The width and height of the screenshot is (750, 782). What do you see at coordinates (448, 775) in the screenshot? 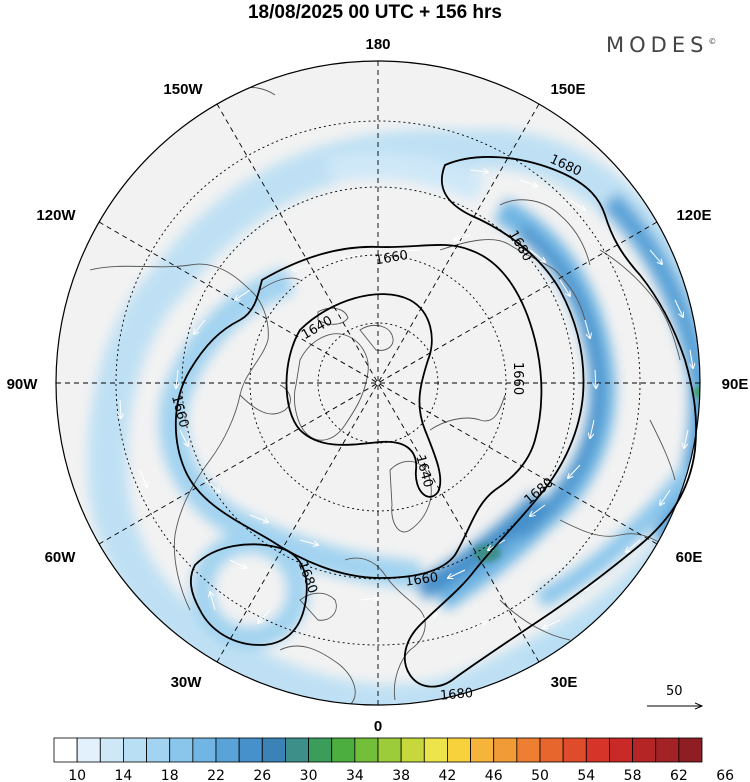
I see `colorbar-tick-label: 42` at bounding box center [448, 775].